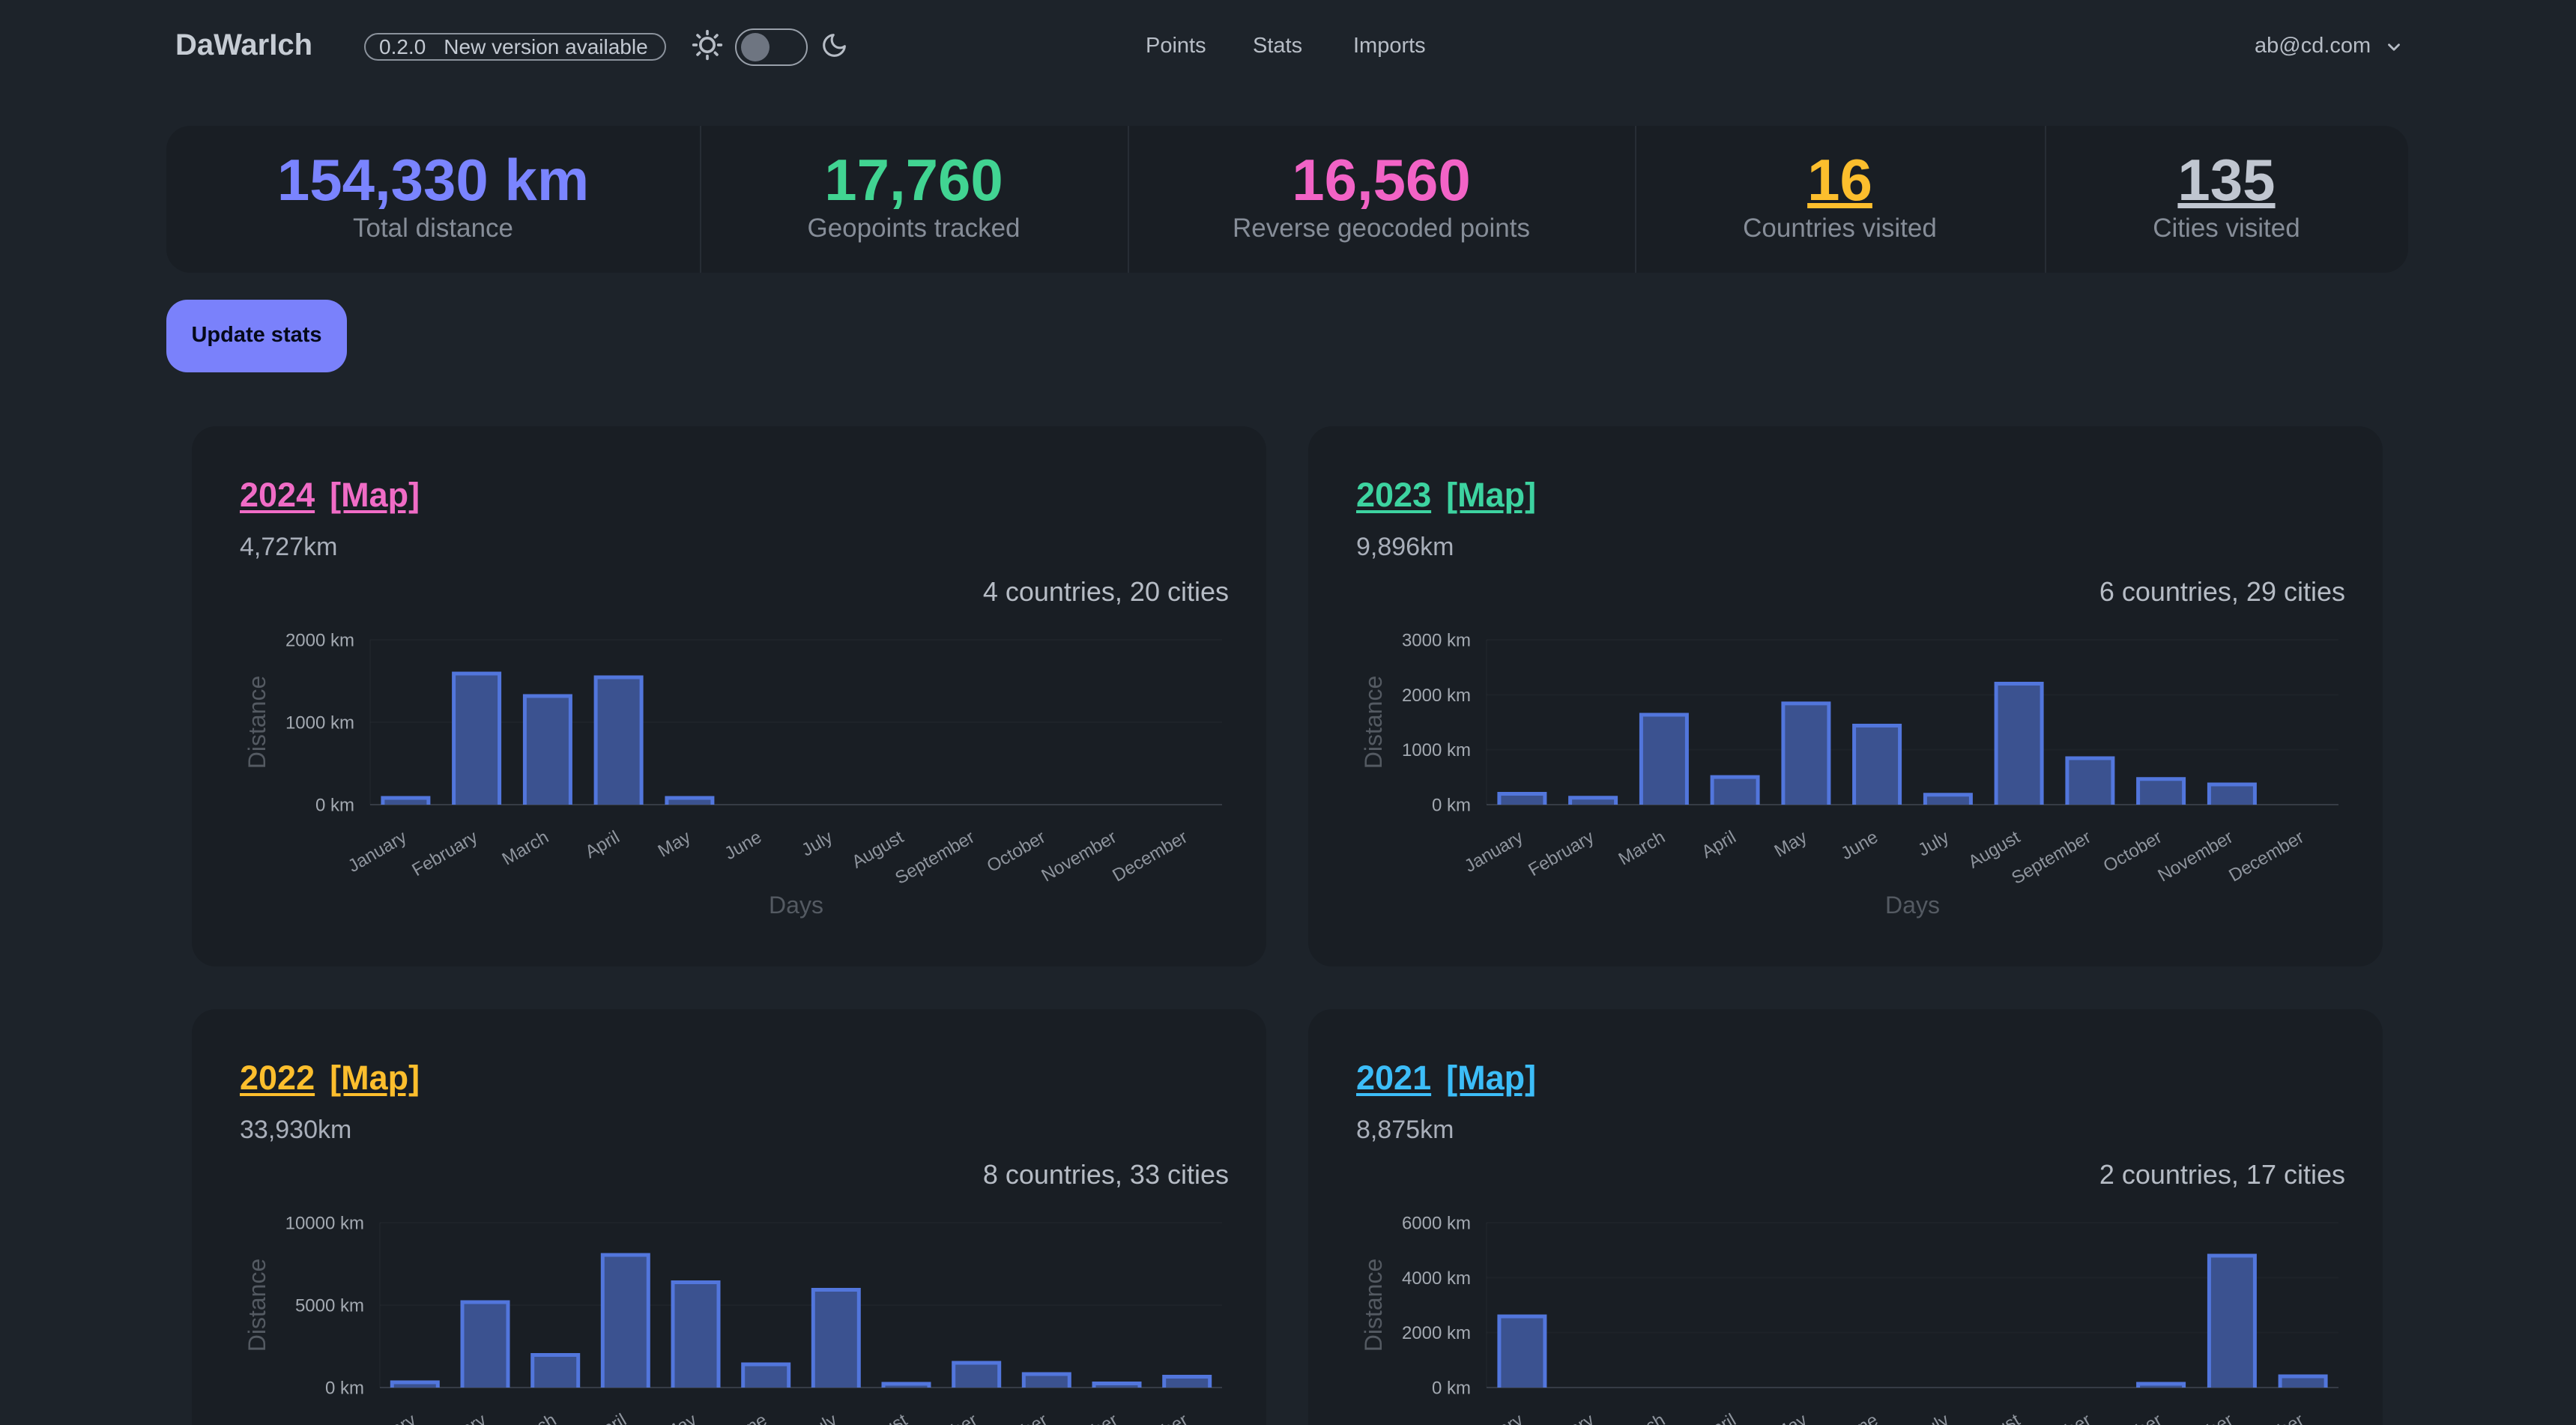 The image size is (2576, 1425). I want to click on svg-text: 6000 km, so click(1436, 1224).